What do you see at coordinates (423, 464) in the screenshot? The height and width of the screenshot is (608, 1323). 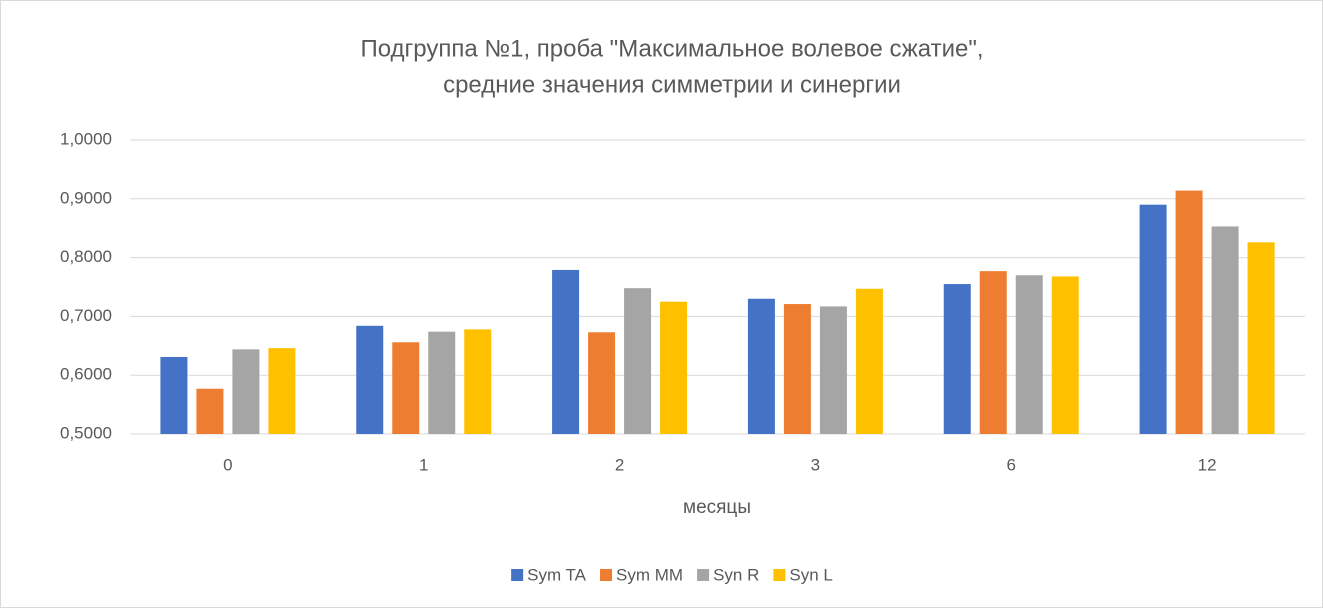 I see `x-tick-label: 1` at bounding box center [423, 464].